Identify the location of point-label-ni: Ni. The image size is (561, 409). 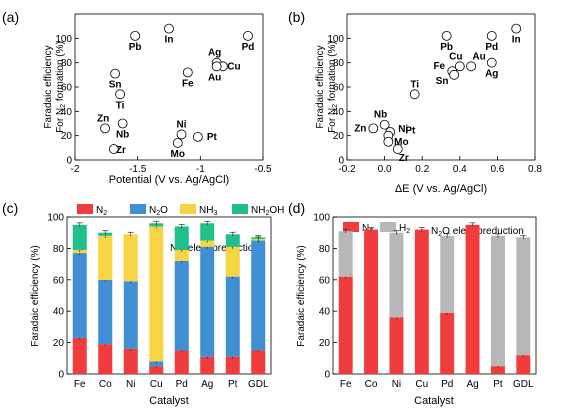
(182, 124).